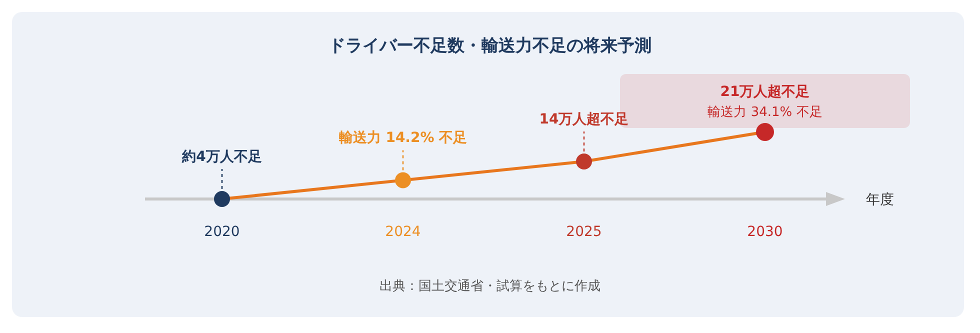 The height and width of the screenshot is (333, 980). What do you see at coordinates (584, 119) in the screenshot?
I see `annotation: 14万人超不足` at bounding box center [584, 119].